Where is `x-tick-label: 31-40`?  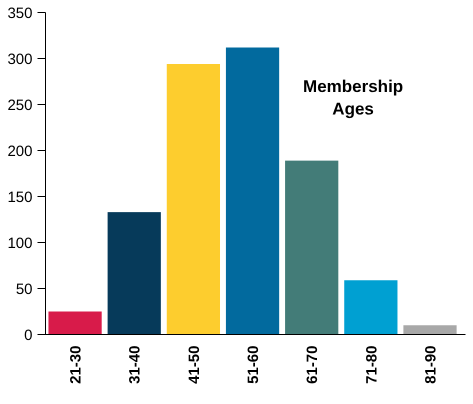 x-tick-label: 31-40 is located at coordinates (135, 364).